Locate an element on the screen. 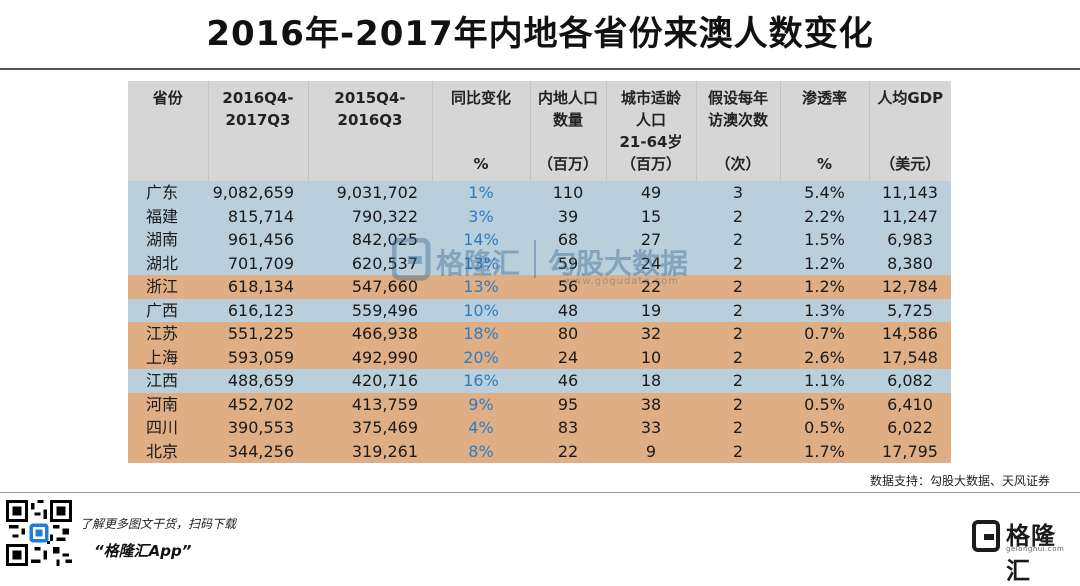 The height and width of the screenshot is (586, 1080). qr-code-icon is located at coordinates (39, 533).